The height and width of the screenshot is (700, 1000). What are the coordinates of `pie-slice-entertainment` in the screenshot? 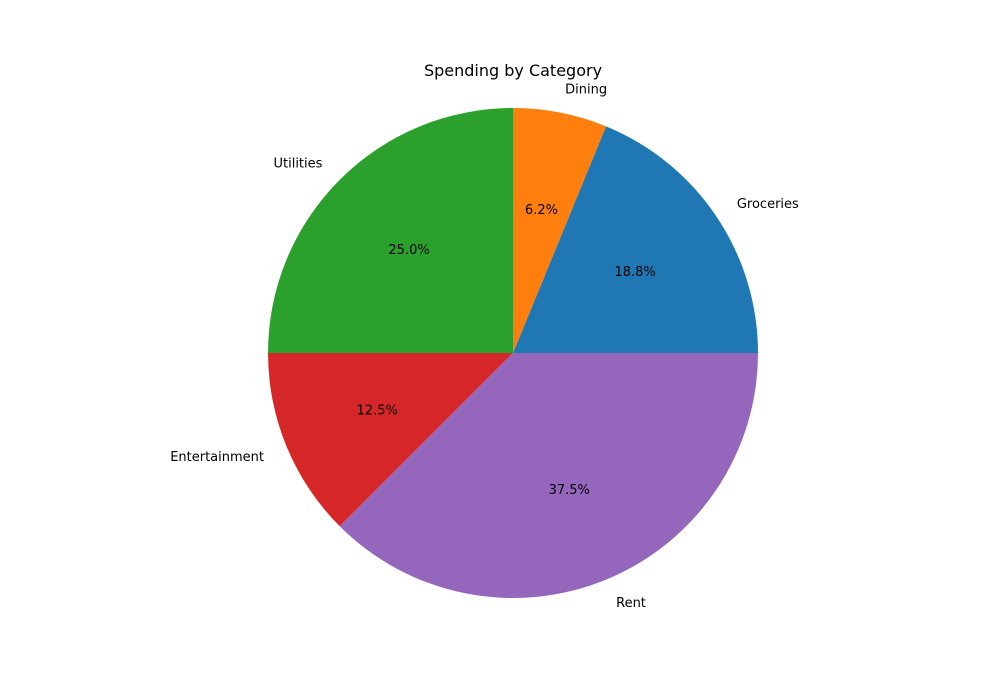 It's located at (390, 440).